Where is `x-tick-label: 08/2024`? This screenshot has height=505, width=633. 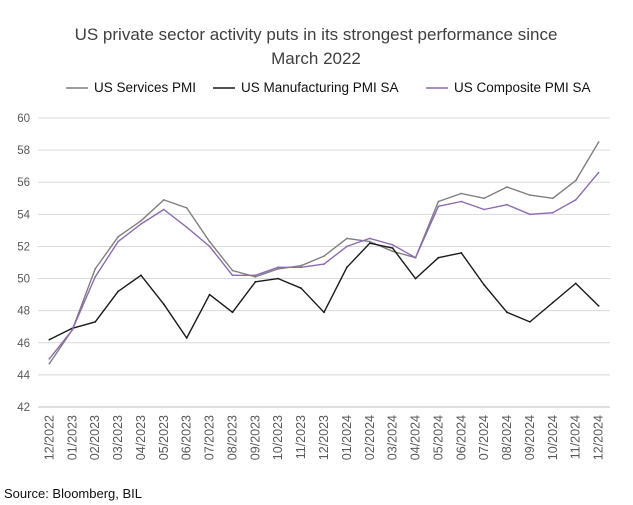 x-tick-label: 08/2024 is located at coordinates (507, 437).